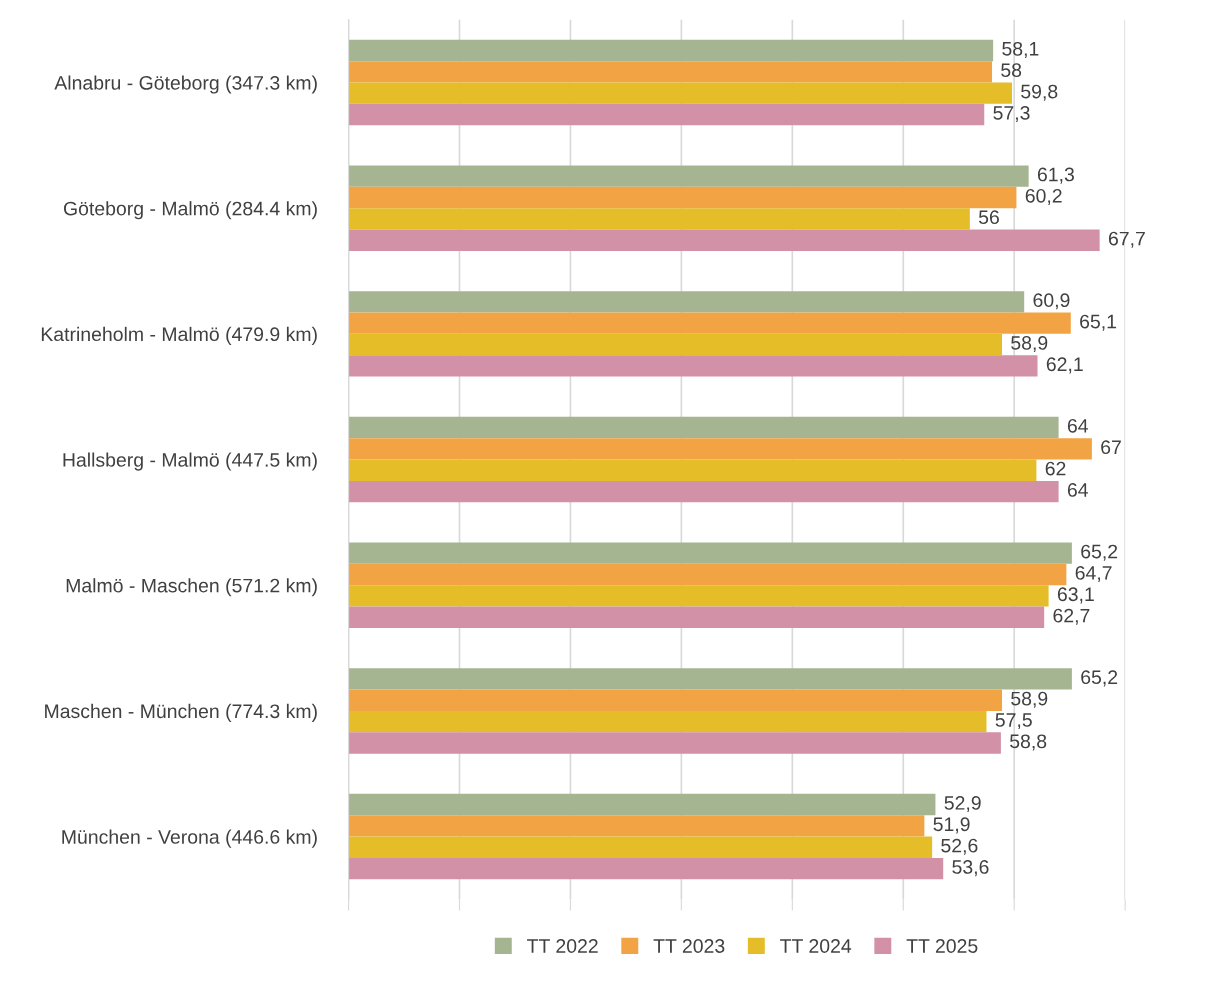 The height and width of the screenshot is (983, 1223). I want to click on data-label: 53,6, so click(970, 868).